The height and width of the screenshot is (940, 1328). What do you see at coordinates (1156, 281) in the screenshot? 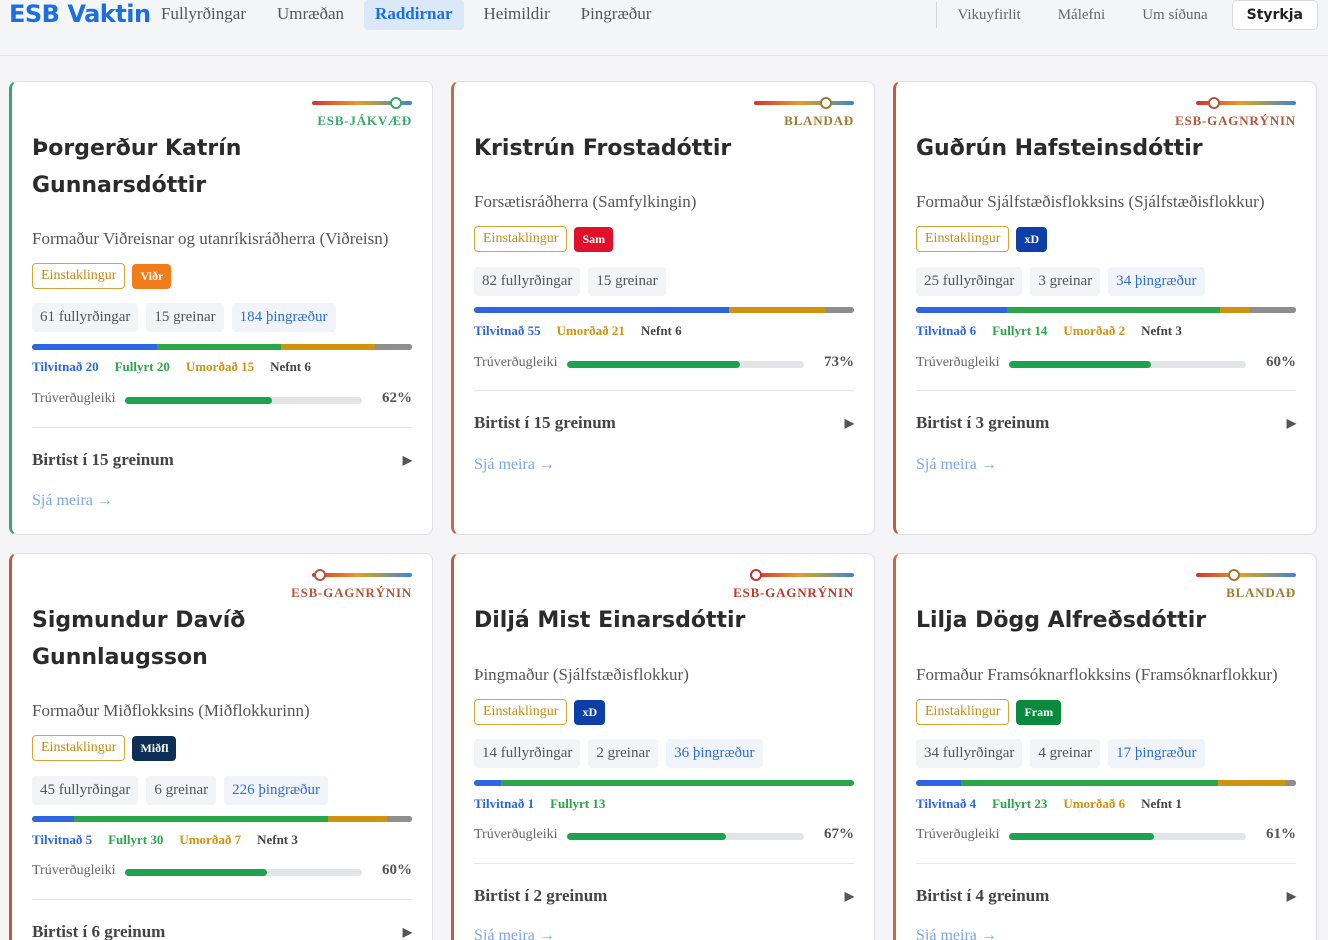
I see `speeches-link: 34 þingræður` at bounding box center [1156, 281].